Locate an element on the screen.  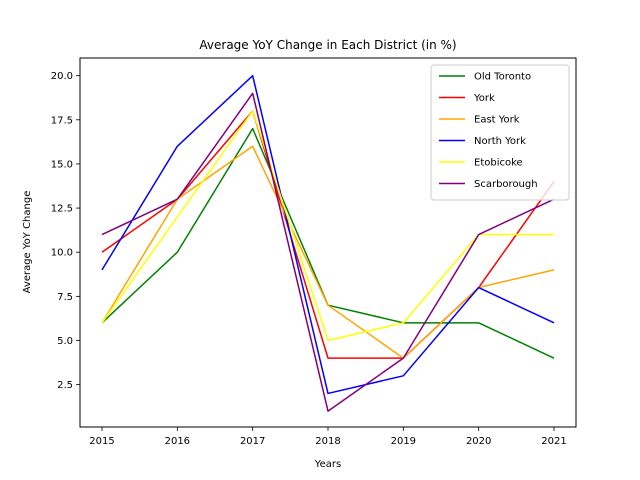
x-tick-label: 2015 is located at coordinates (101, 441).